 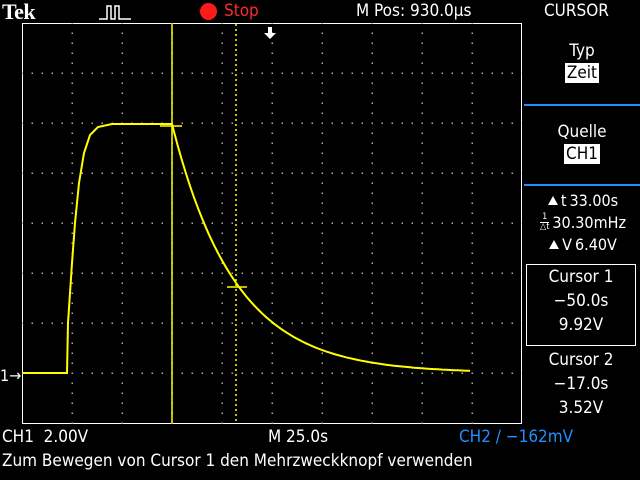 What do you see at coordinates (582, 154) in the screenshot?
I see `menu-source-value: CH1` at bounding box center [582, 154].